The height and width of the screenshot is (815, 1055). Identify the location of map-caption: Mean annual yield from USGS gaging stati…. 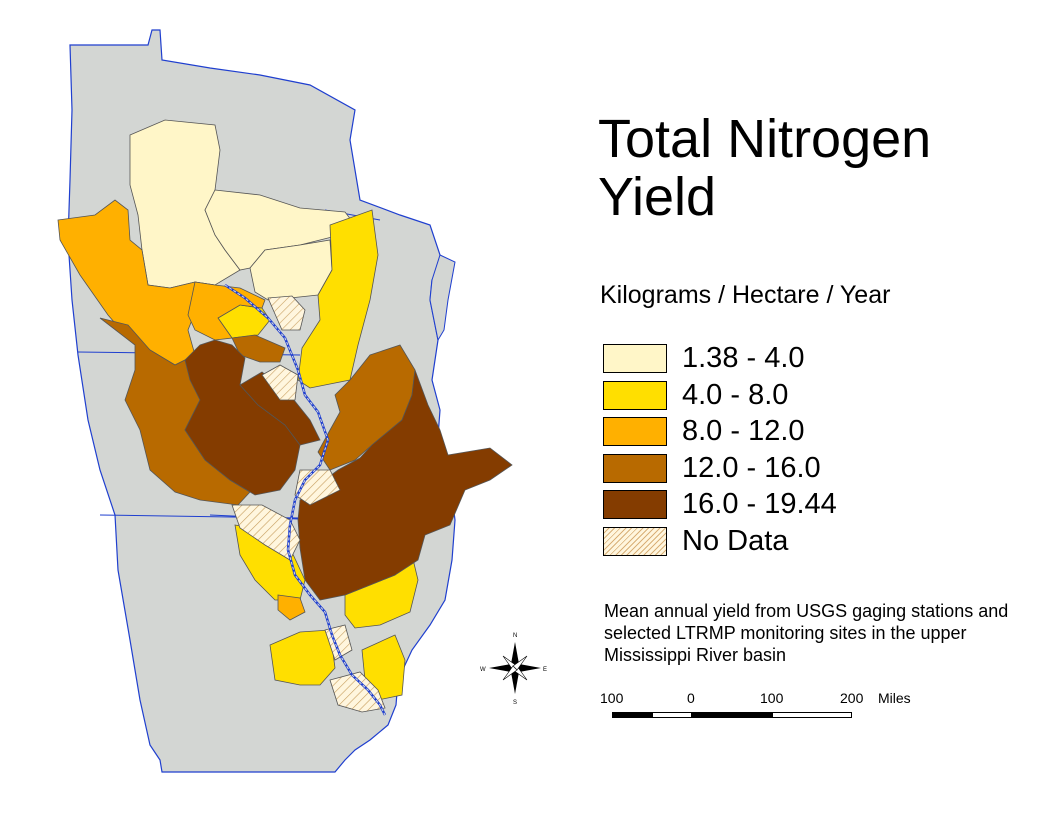
(806, 633).